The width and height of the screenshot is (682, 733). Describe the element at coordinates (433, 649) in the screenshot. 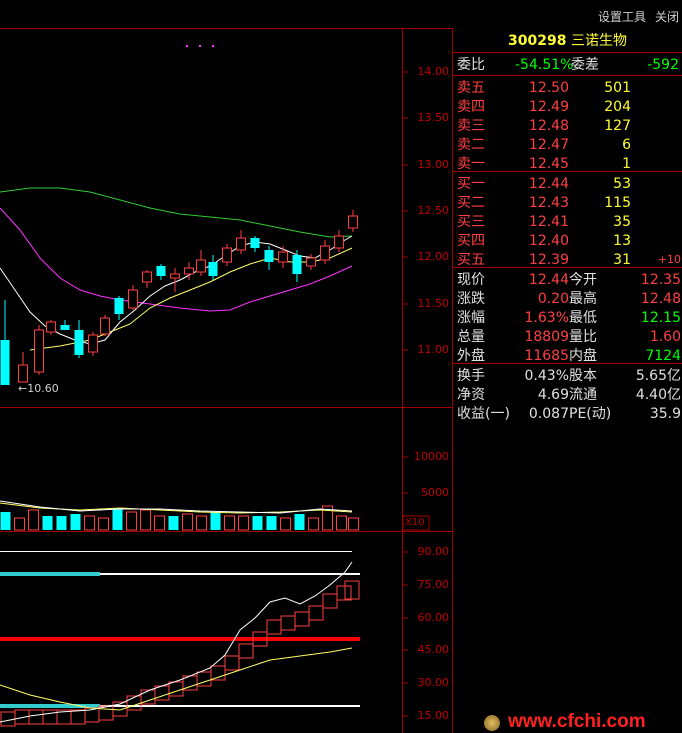

I see `osc-axis-label: 45.00` at that location.